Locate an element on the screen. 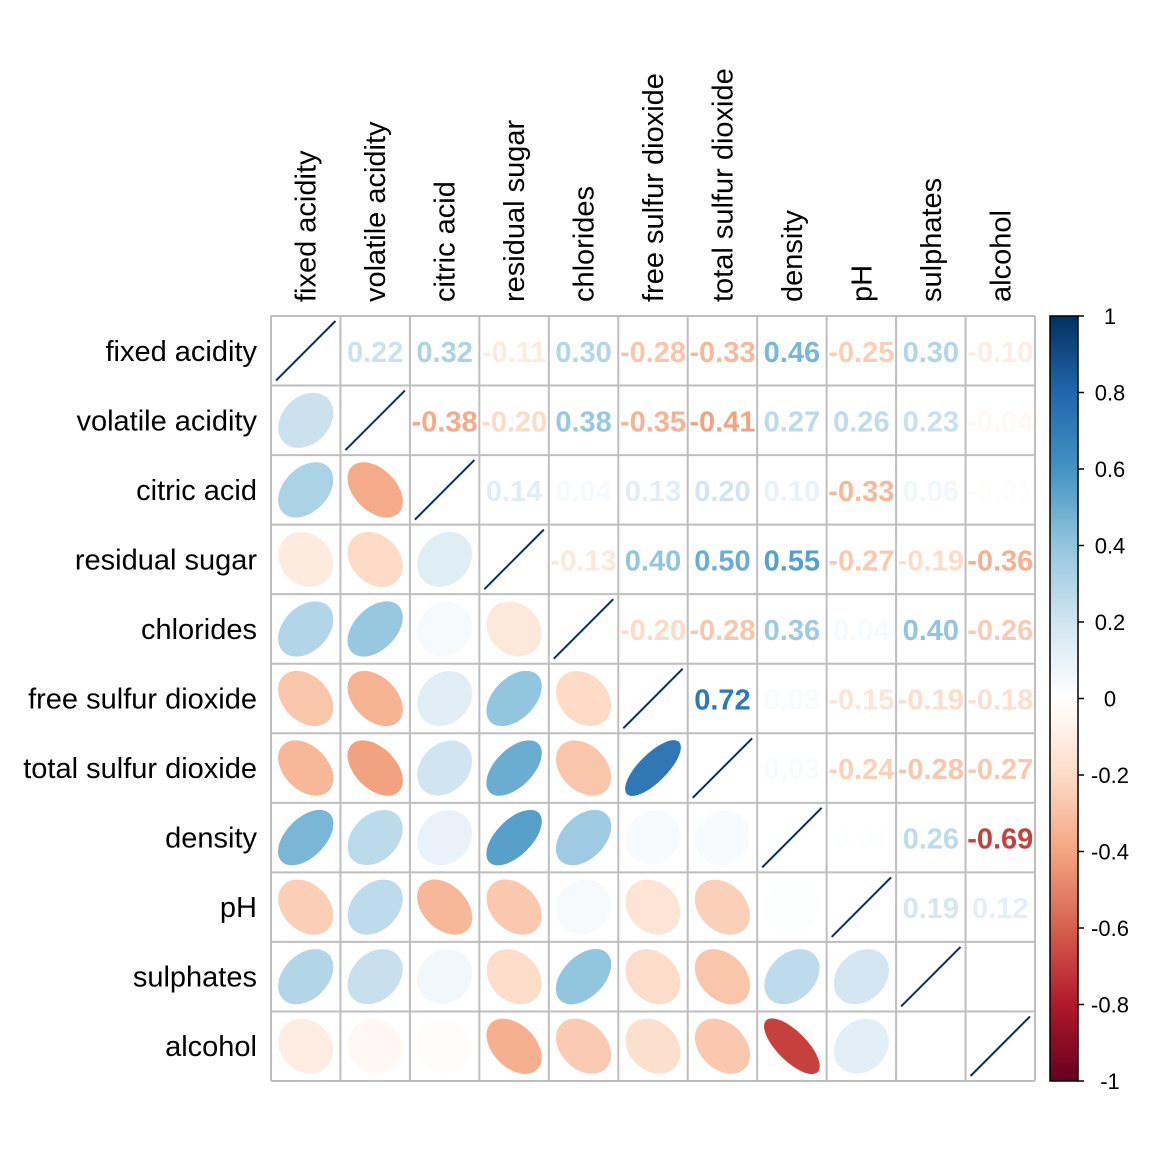 Image resolution: width=1152 pixels, height=1152 pixels. corr-value: 0.06 is located at coordinates (931, 492).